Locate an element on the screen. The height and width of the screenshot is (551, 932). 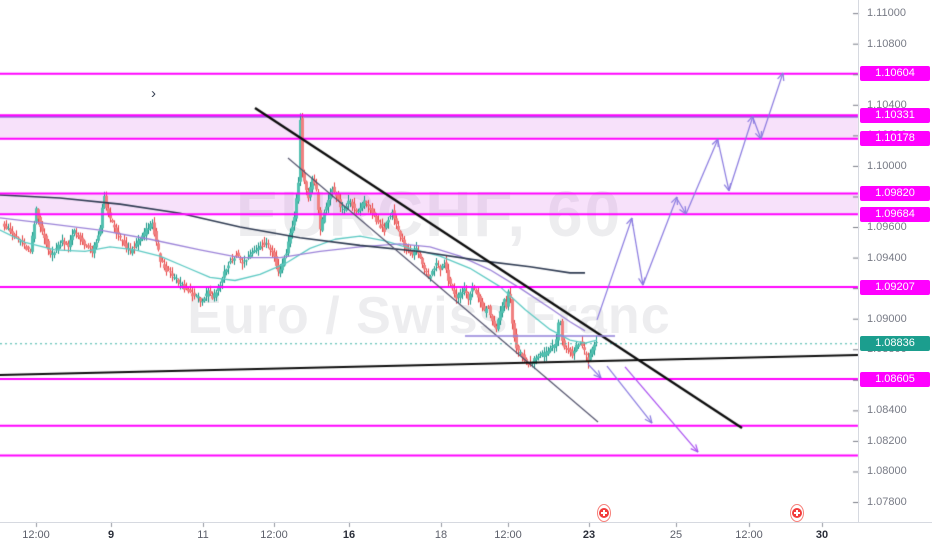
time-axis-label: 18 is located at coordinates (441, 535).